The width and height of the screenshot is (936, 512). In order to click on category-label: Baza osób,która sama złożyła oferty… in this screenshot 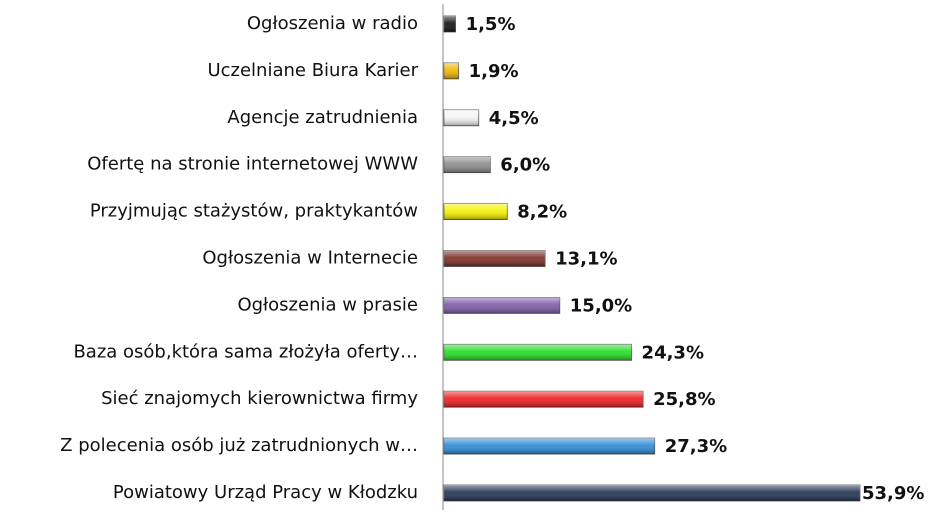, I will do `click(245, 351)`.